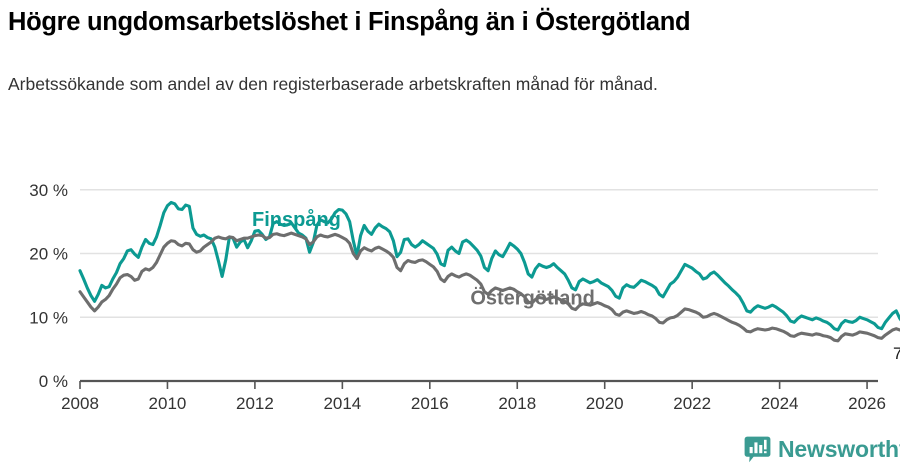 The image size is (900, 474). I want to click on x-axis-label-2022: 2022, so click(692, 403).